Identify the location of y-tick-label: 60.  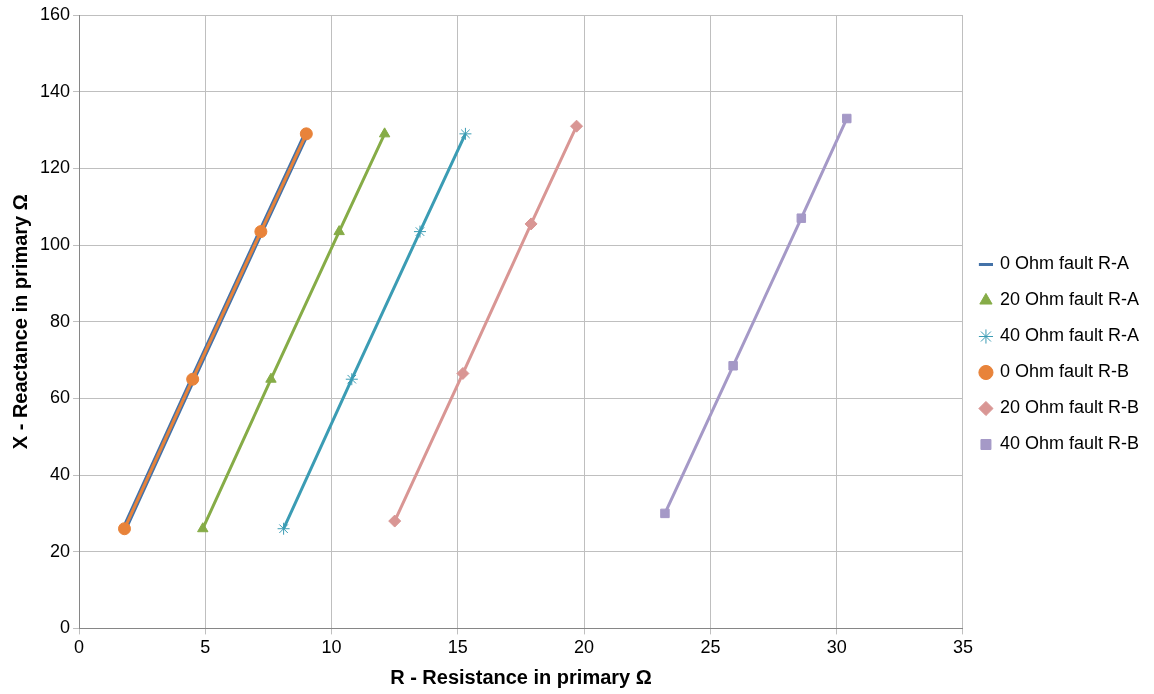
(60, 397).